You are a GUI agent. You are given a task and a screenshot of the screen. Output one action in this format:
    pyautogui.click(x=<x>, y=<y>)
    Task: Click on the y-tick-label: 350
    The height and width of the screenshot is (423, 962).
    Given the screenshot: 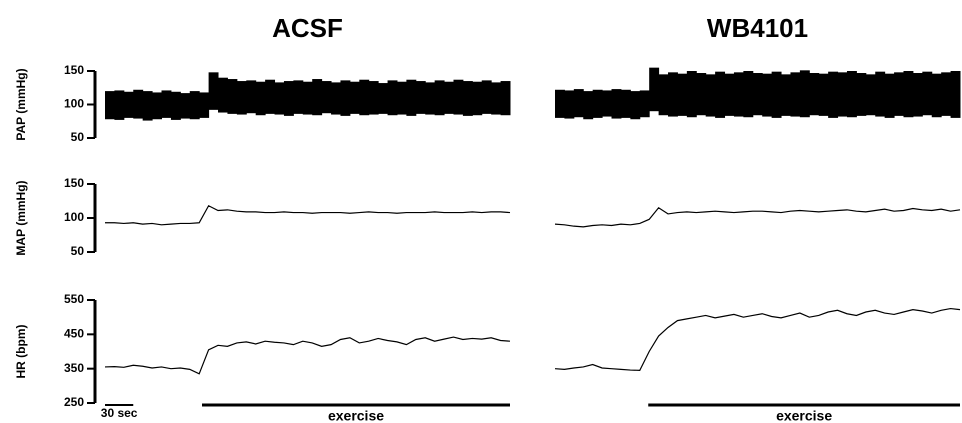 What is the action you would take?
    pyautogui.click(x=74, y=368)
    